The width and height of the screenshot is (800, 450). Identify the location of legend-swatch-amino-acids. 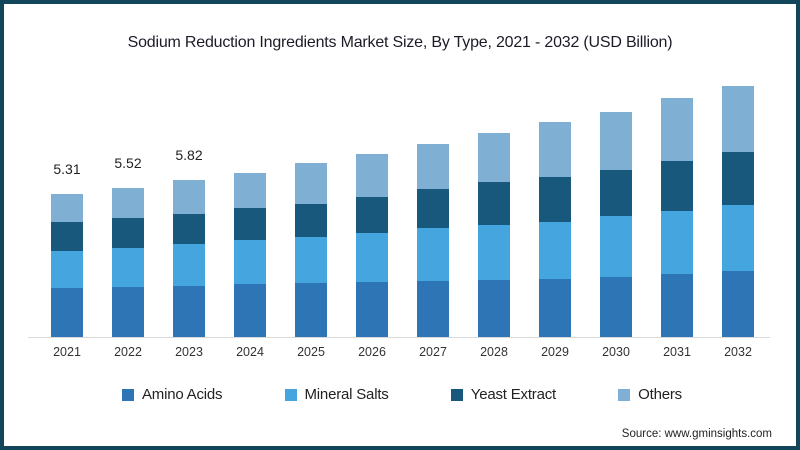
(128, 394).